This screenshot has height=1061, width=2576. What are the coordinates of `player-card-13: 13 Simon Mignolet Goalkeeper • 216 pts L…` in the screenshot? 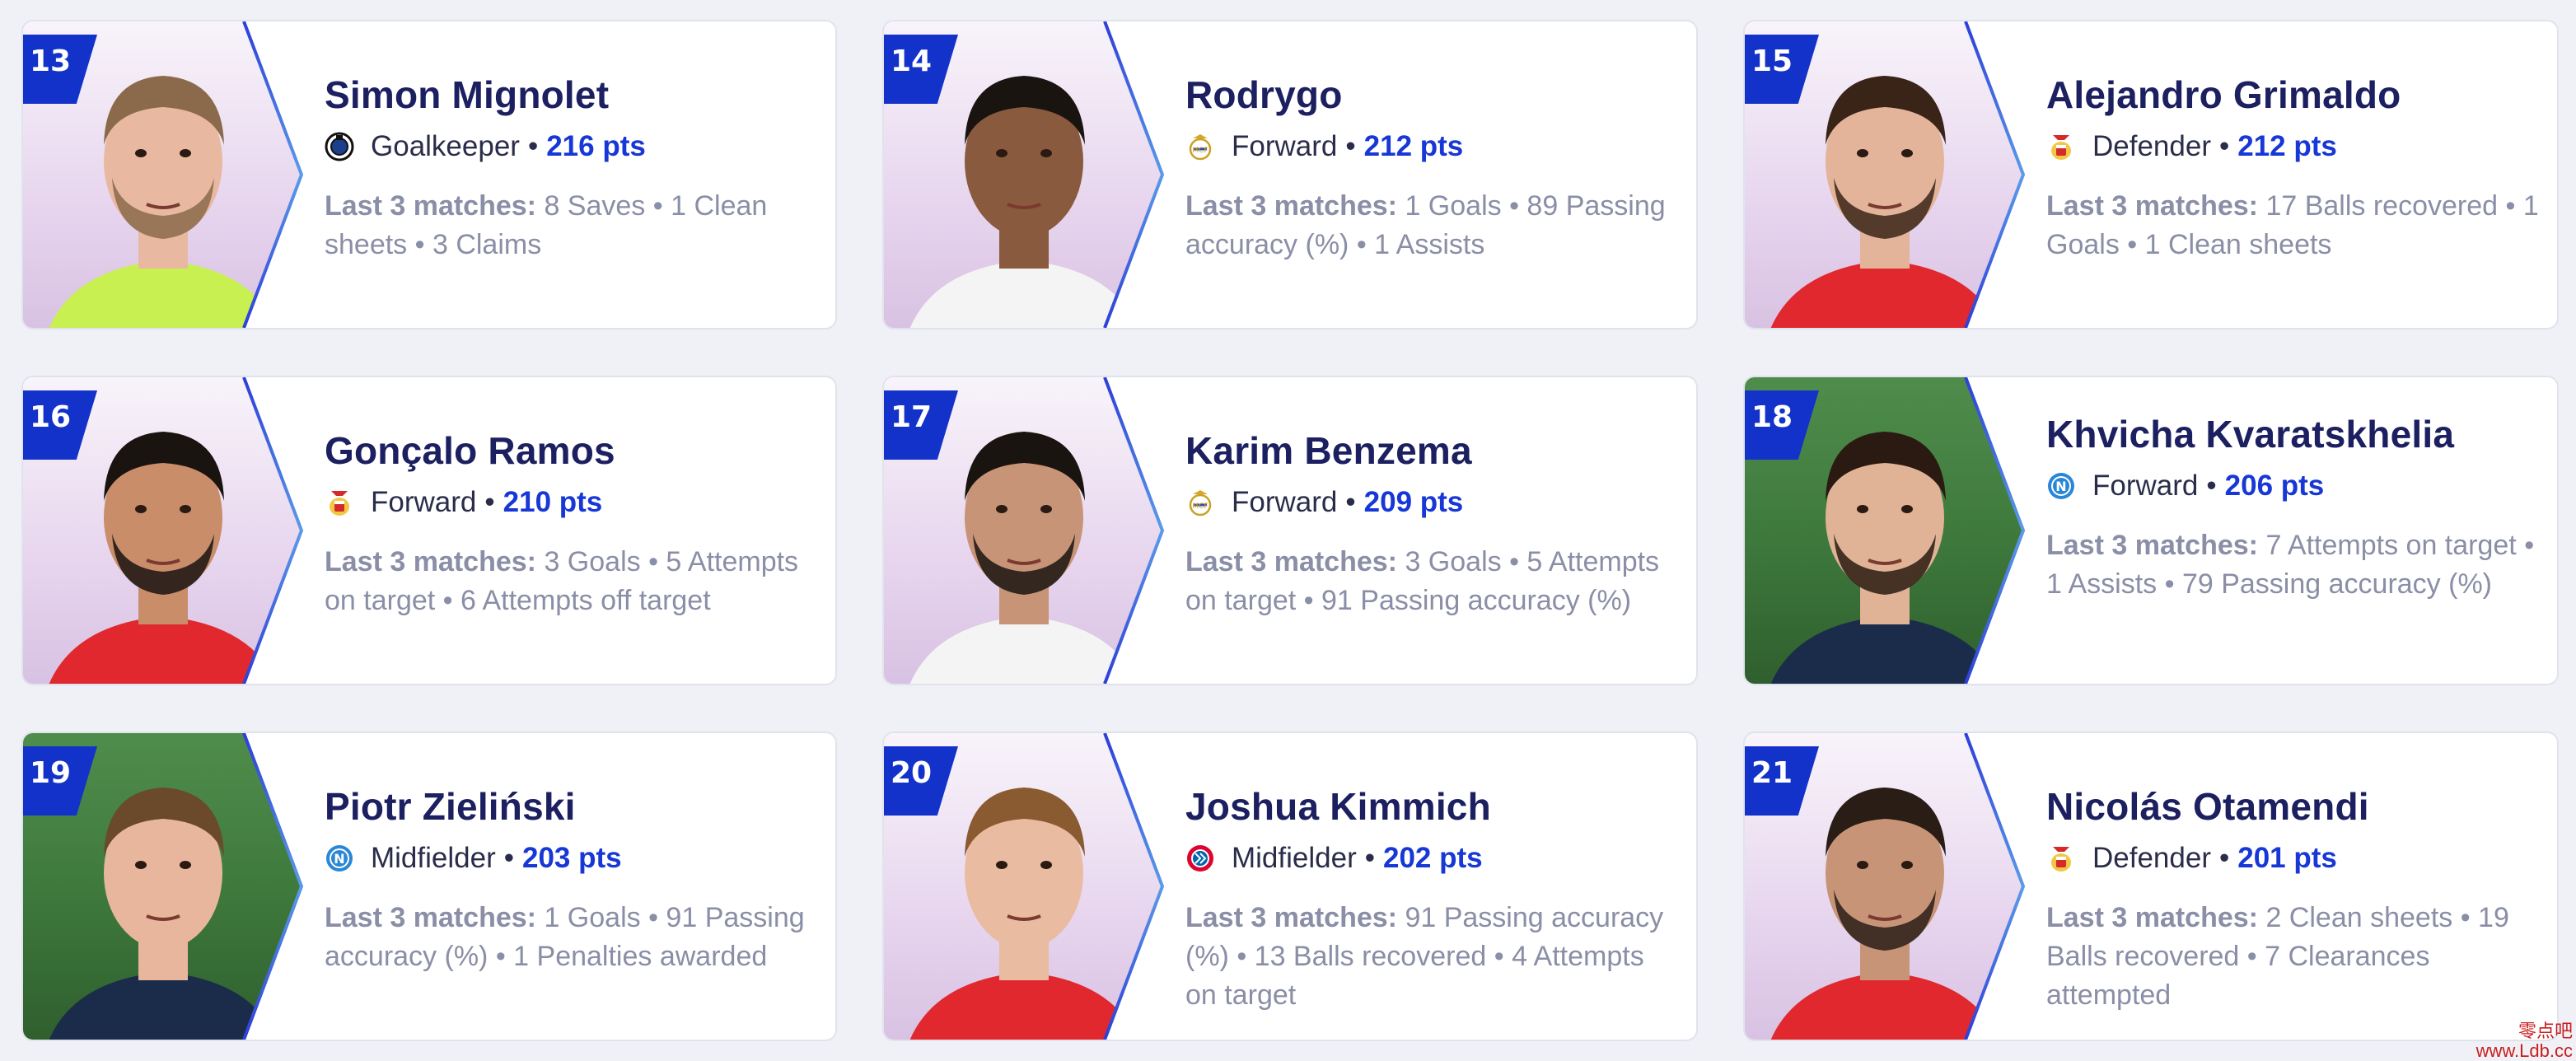 It's located at (429, 175).